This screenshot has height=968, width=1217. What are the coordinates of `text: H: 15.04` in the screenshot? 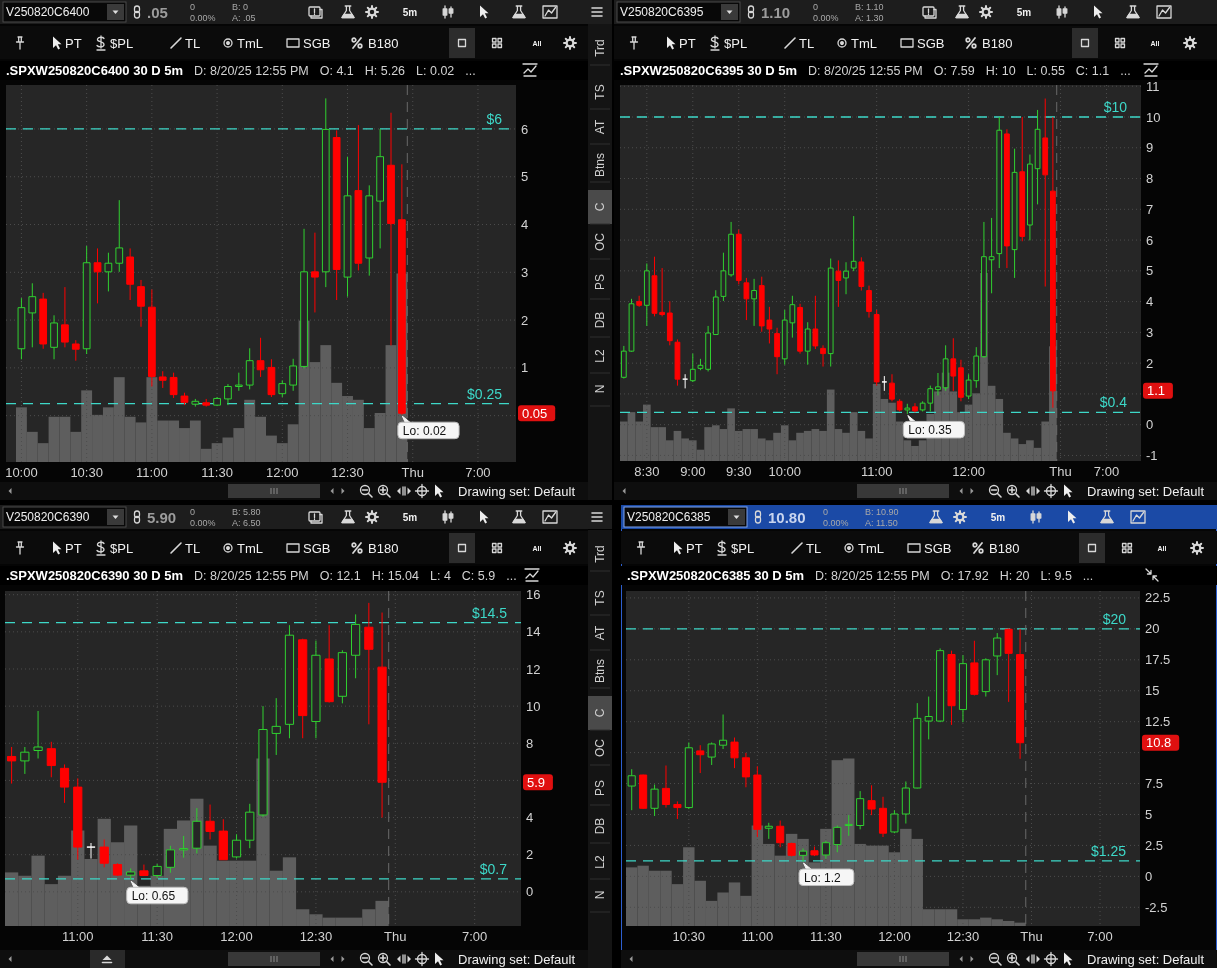 It's located at (395, 576).